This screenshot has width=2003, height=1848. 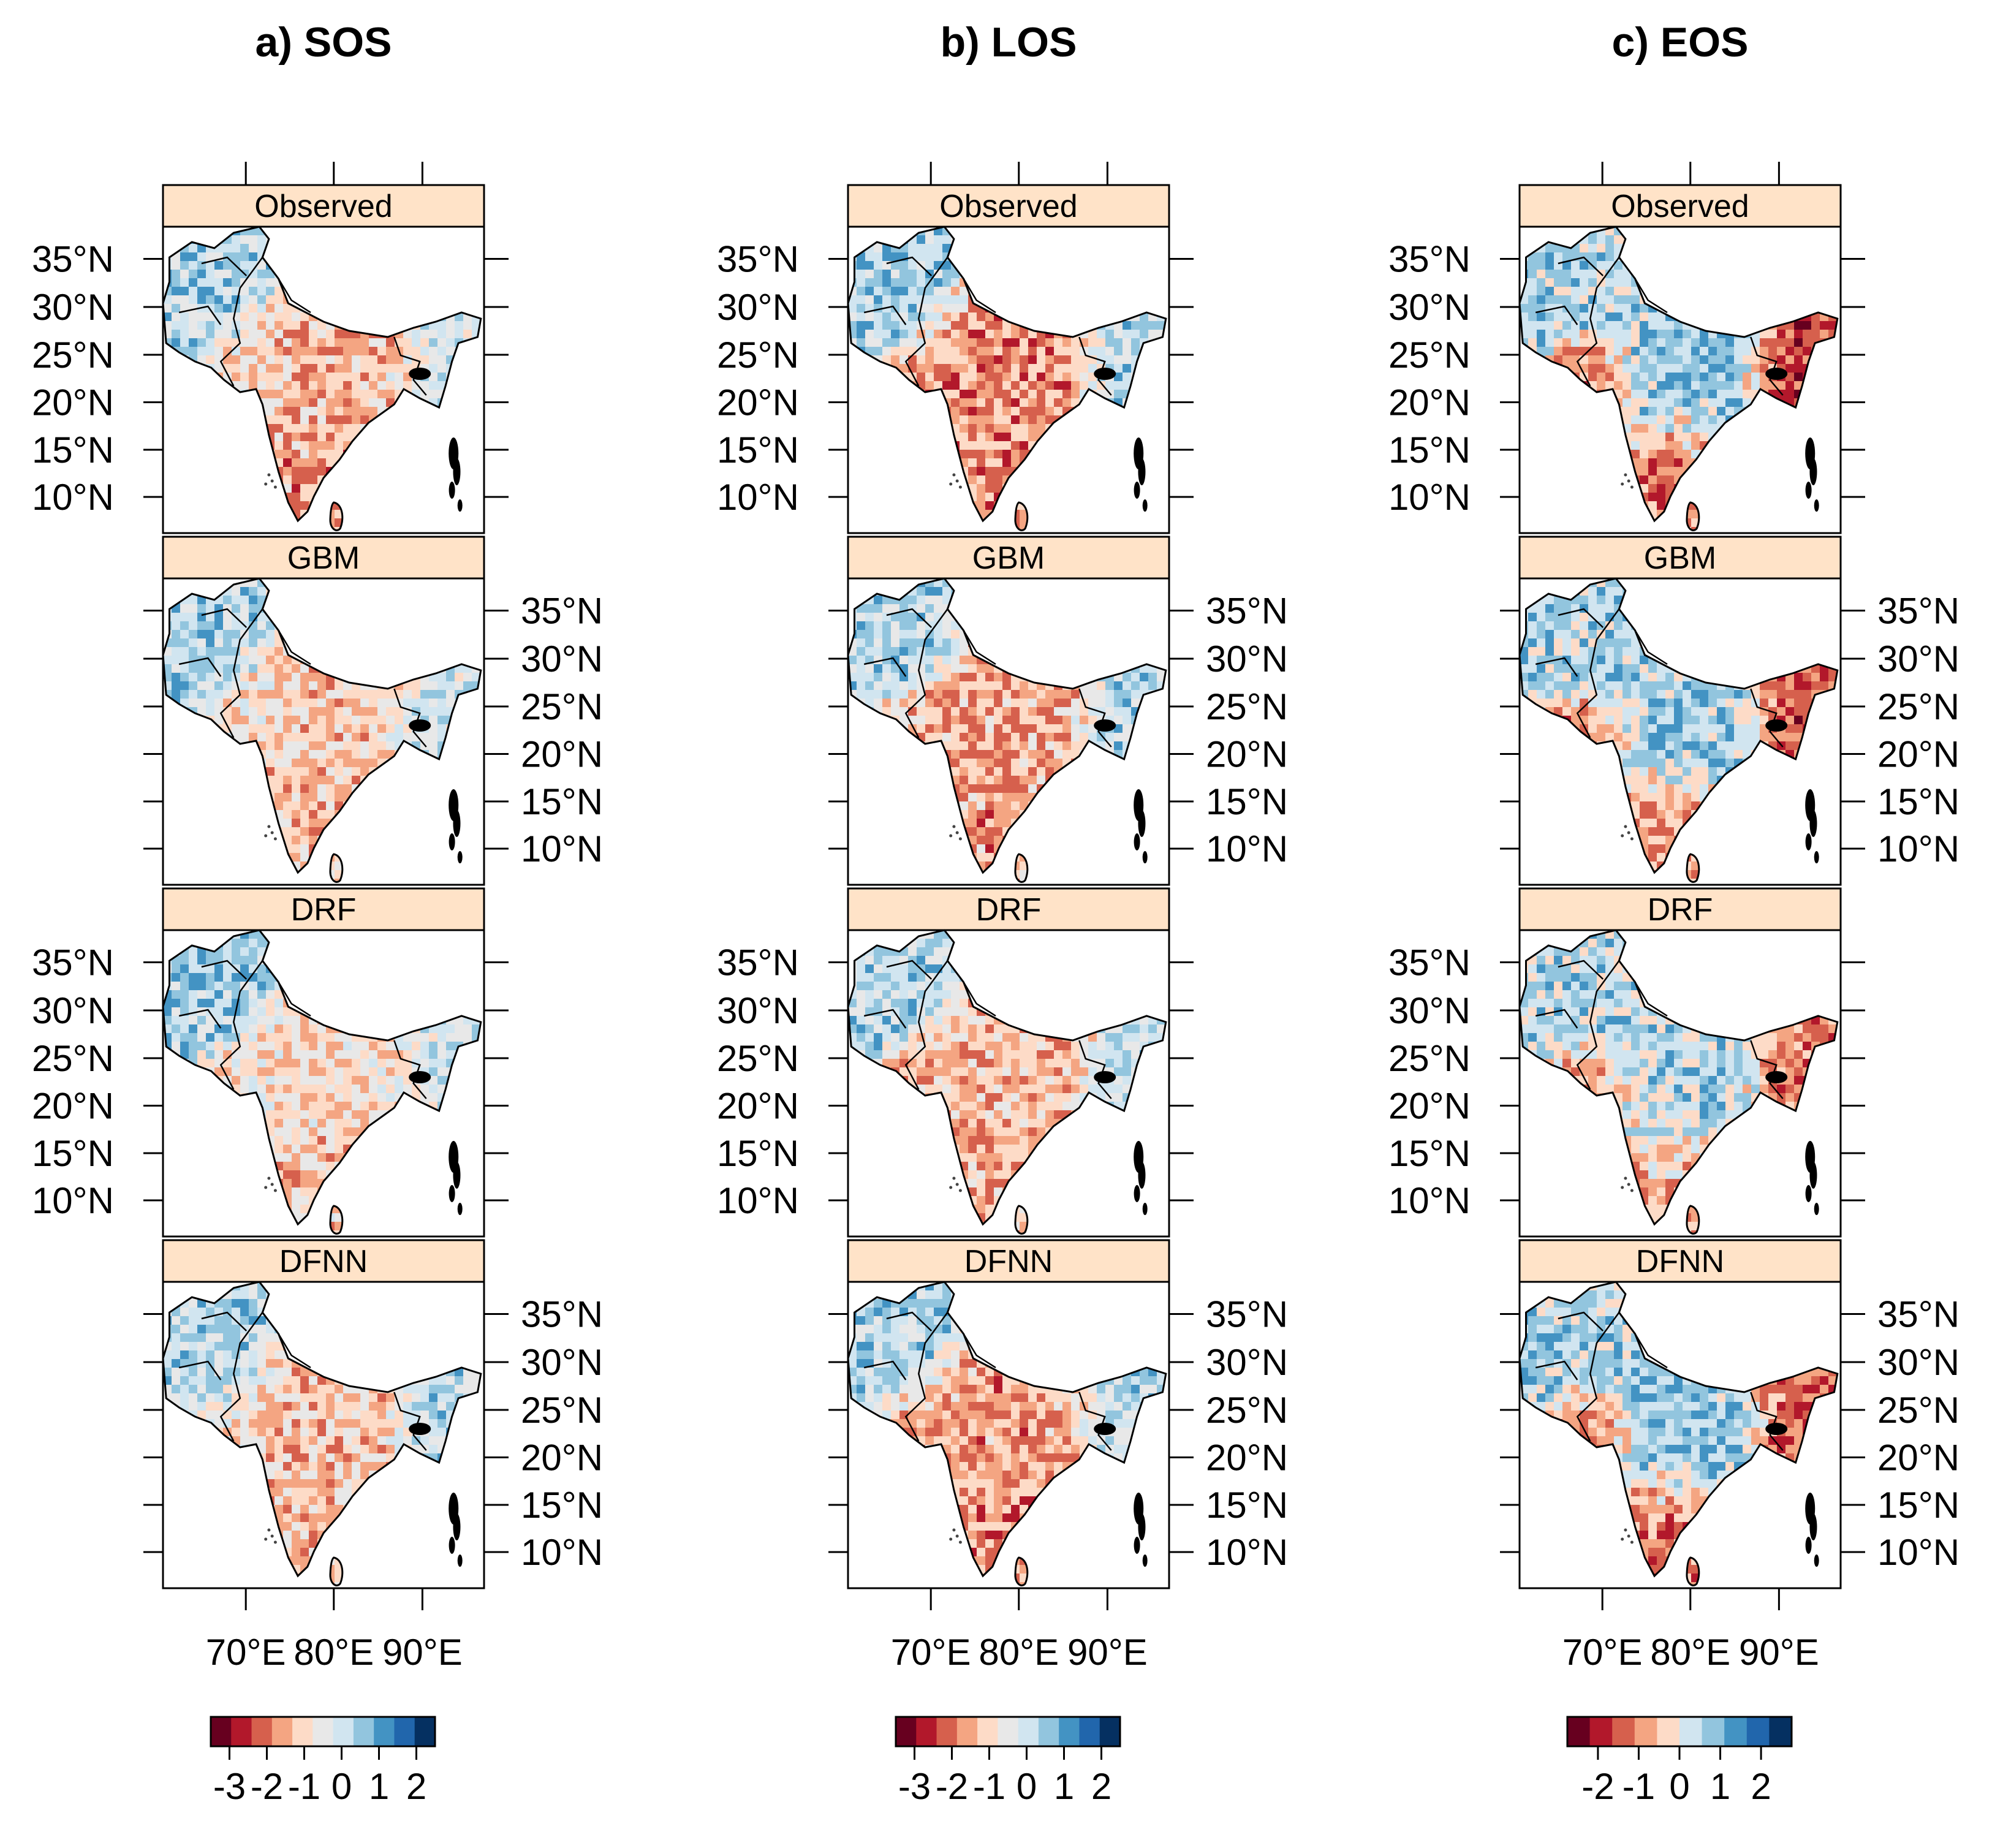 What do you see at coordinates (1101, 1786) in the screenshot?
I see `colorbar-tick-label: 2` at bounding box center [1101, 1786].